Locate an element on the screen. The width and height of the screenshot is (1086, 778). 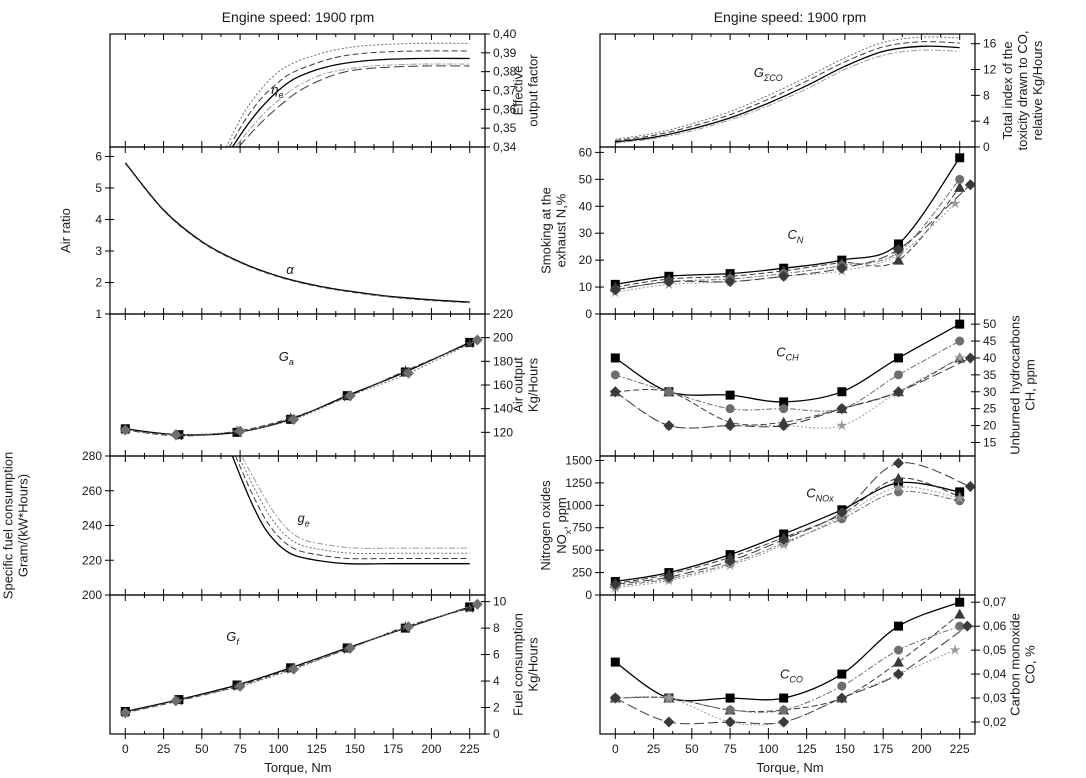
curve-label: GΣCO is located at coordinates (768, 74).